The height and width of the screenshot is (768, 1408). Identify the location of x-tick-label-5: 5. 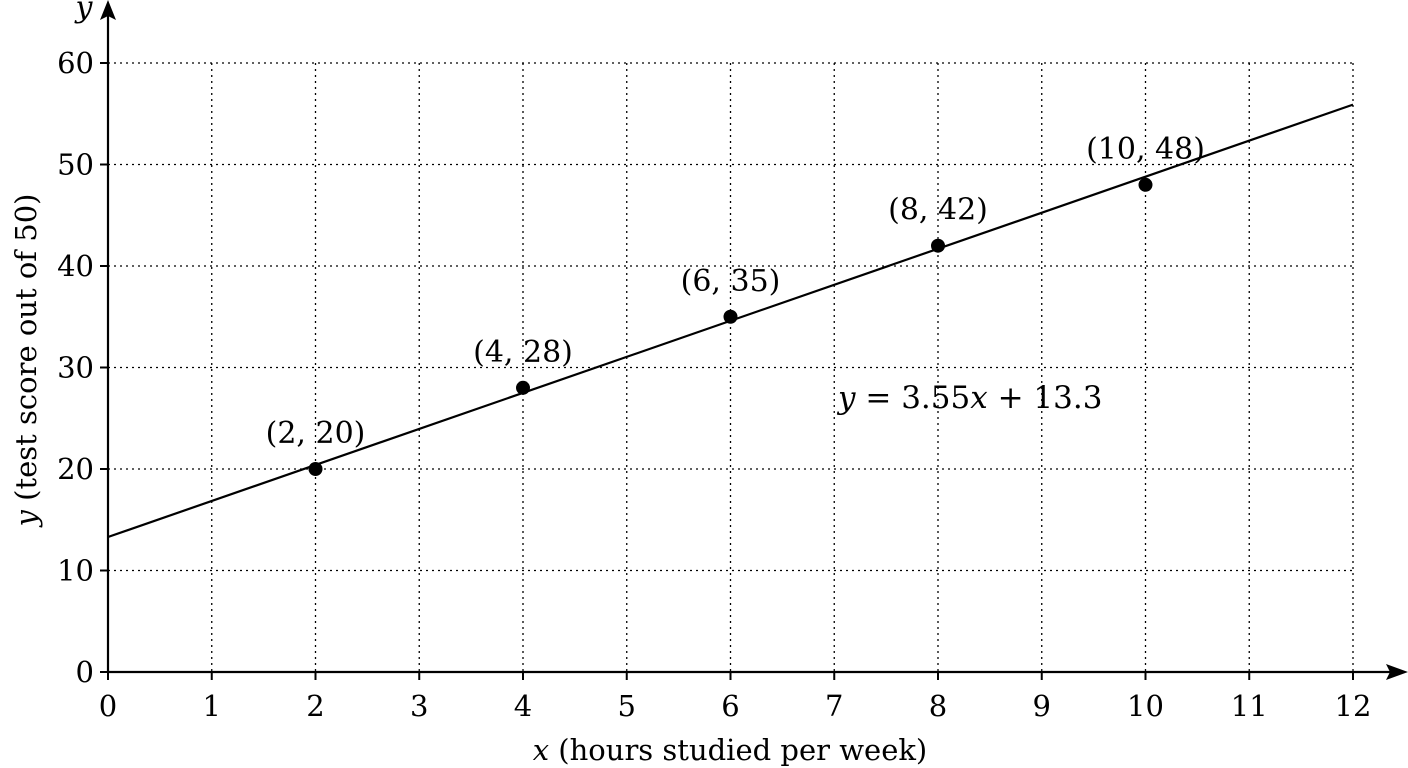
(627, 706).